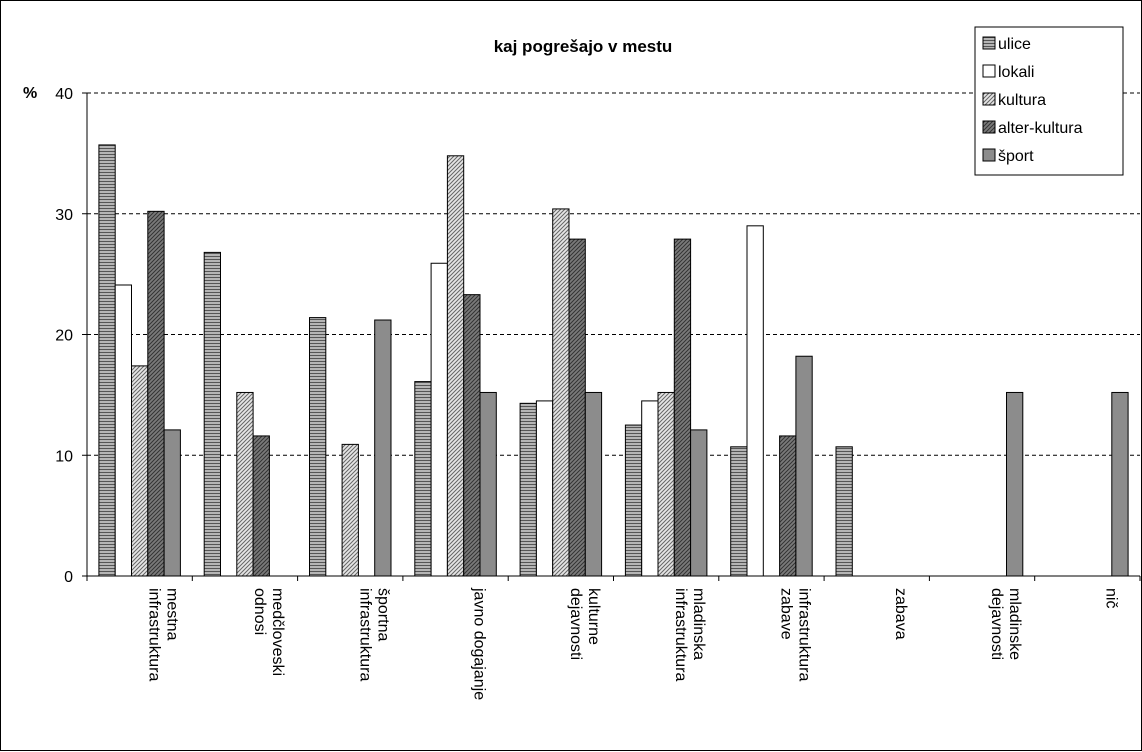 Image resolution: width=1142 pixels, height=752 pixels. I want to click on bar-šport-3, so click(488, 484).